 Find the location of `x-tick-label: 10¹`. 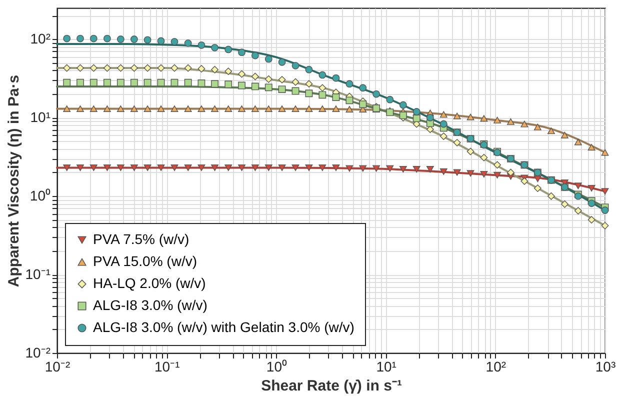

x-tick-label: 10¹ is located at coordinates (386, 366).